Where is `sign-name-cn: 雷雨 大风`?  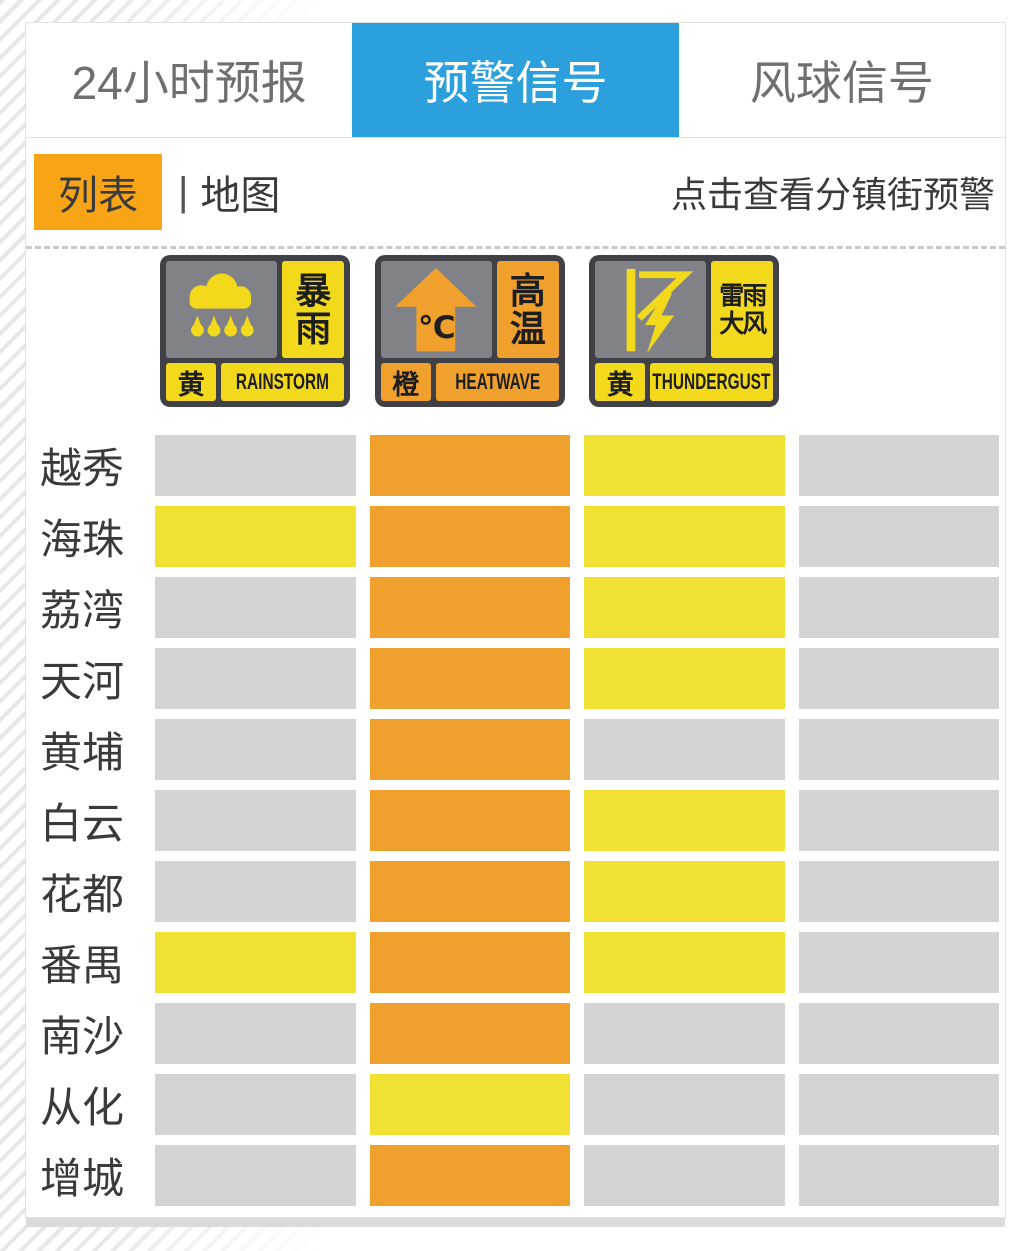 sign-name-cn: 雷雨 大风 is located at coordinates (742, 309).